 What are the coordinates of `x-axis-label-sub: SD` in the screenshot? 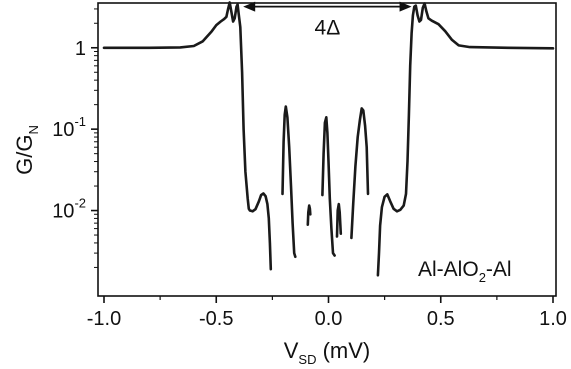 It's located at (307, 359).